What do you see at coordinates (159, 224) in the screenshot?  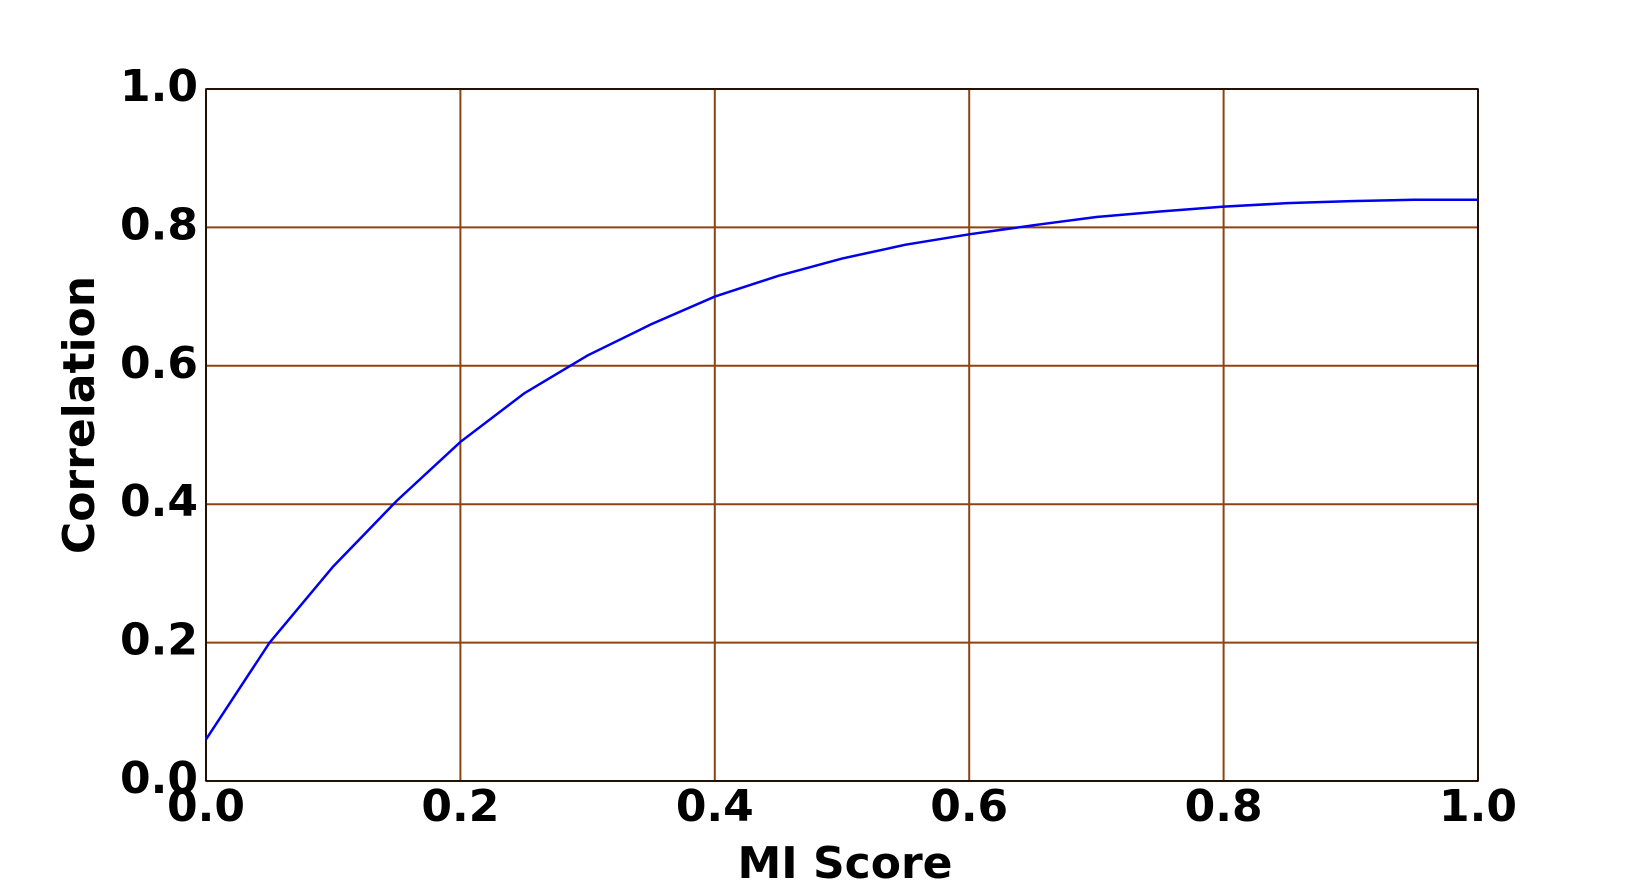 I see `y-tick-label: 0.8` at bounding box center [159, 224].